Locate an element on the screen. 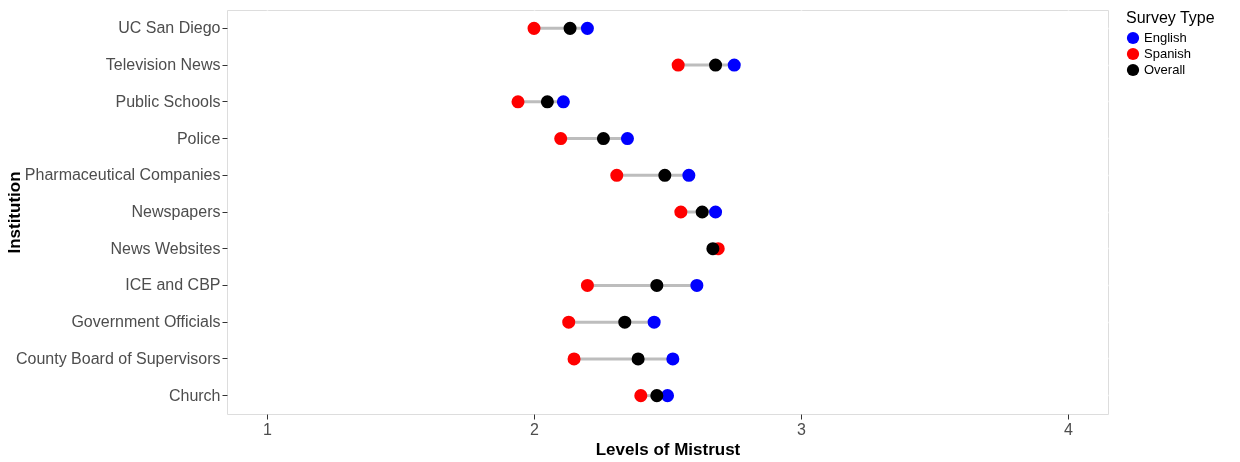 The height and width of the screenshot is (462, 1240). y-axis-title: Institution is located at coordinates (14, 212).